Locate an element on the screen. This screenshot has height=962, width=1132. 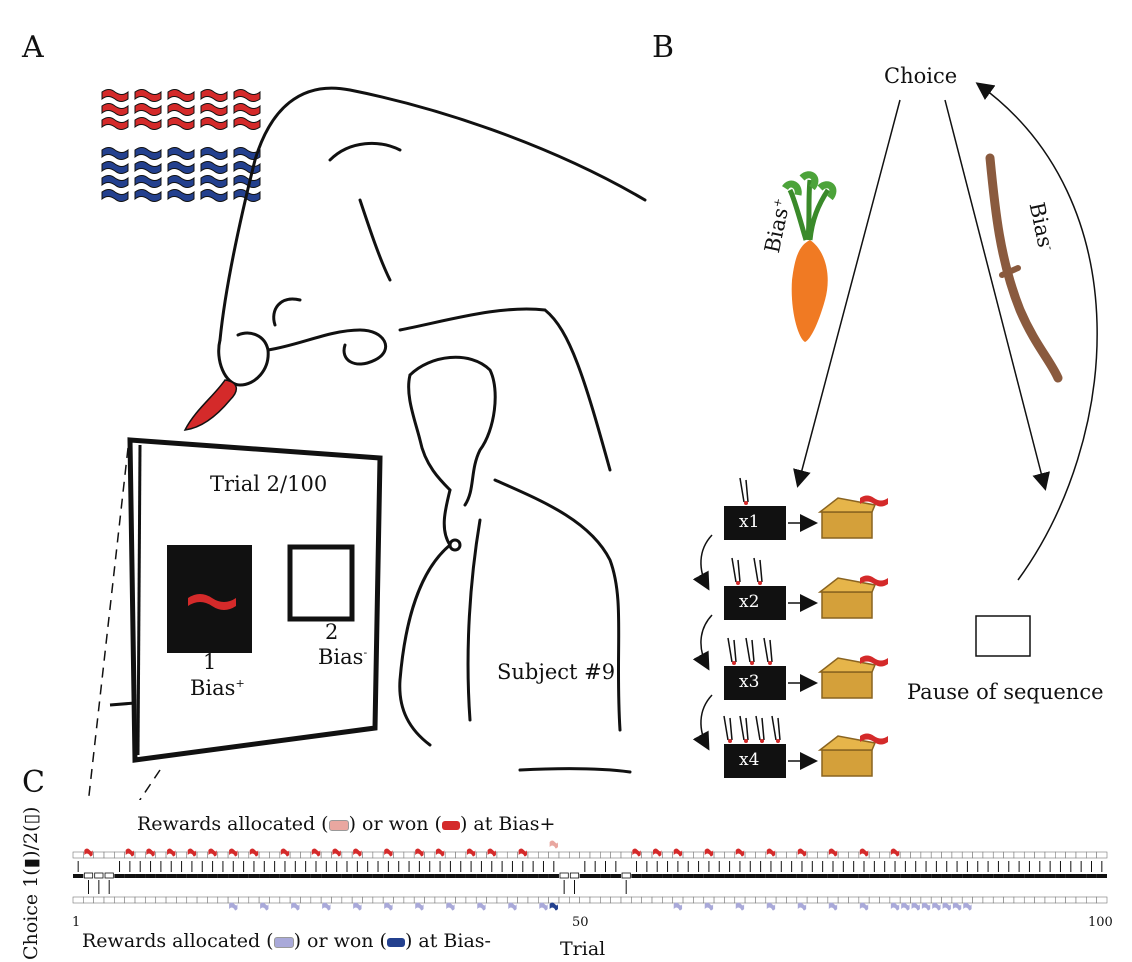
bias-minus-won-flag is located at coordinates (553, 906).